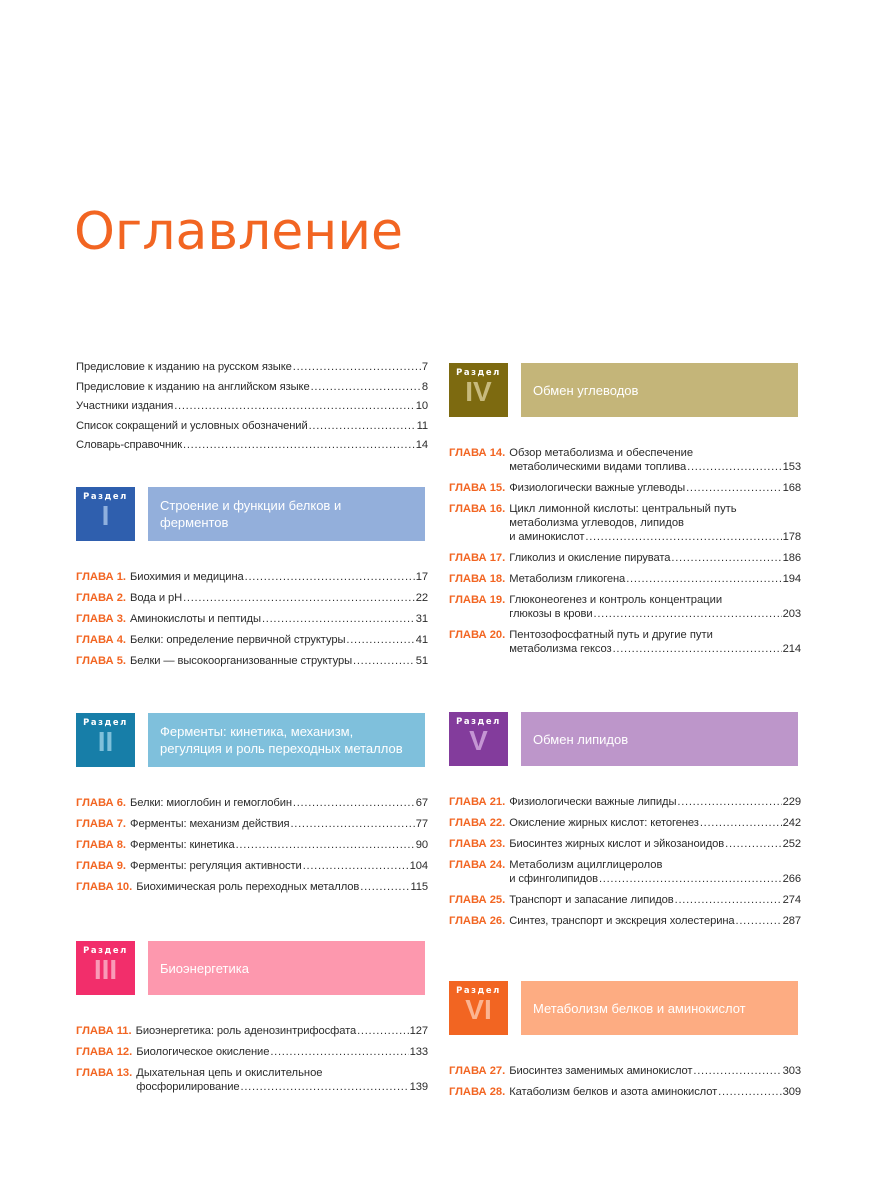  Describe the element at coordinates (211, 803) in the screenshot. I see `chapter-title-line: Белки: миоглобин и гемоглобин` at that location.